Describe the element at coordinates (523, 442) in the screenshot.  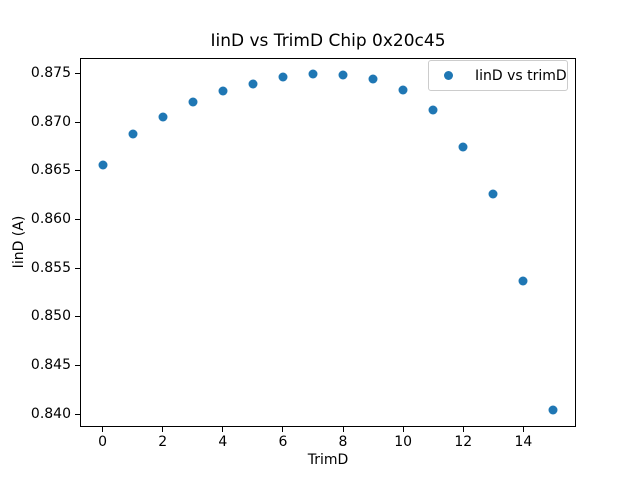
I see `x-tick-label: 14` at that location.